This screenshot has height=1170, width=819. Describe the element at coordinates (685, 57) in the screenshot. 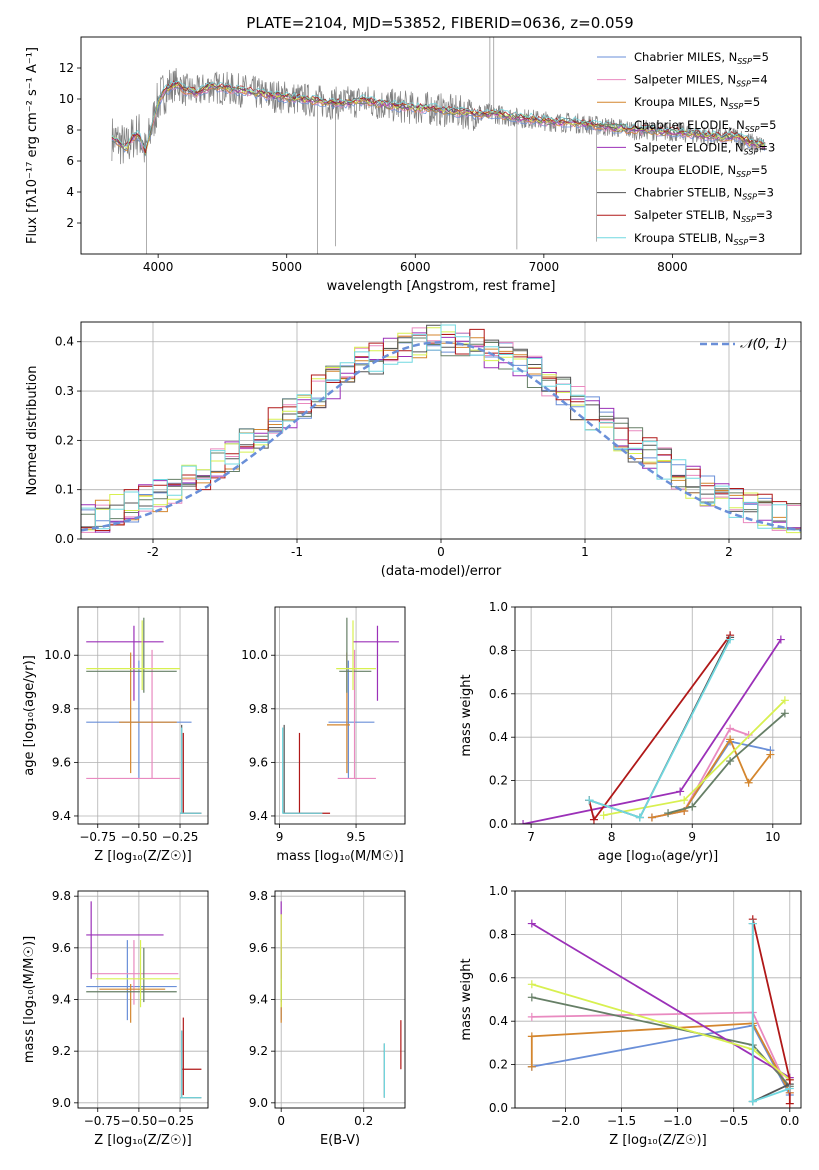

I see `legend-entry-main: Chabrier MILES, N` at that location.